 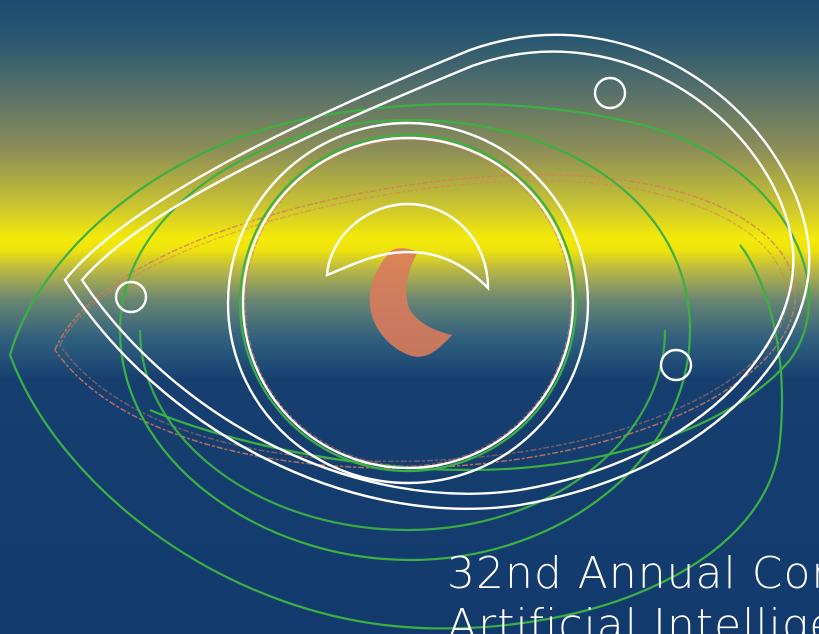 I want to click on small-circle-top-right, so click(x=610, y=93).